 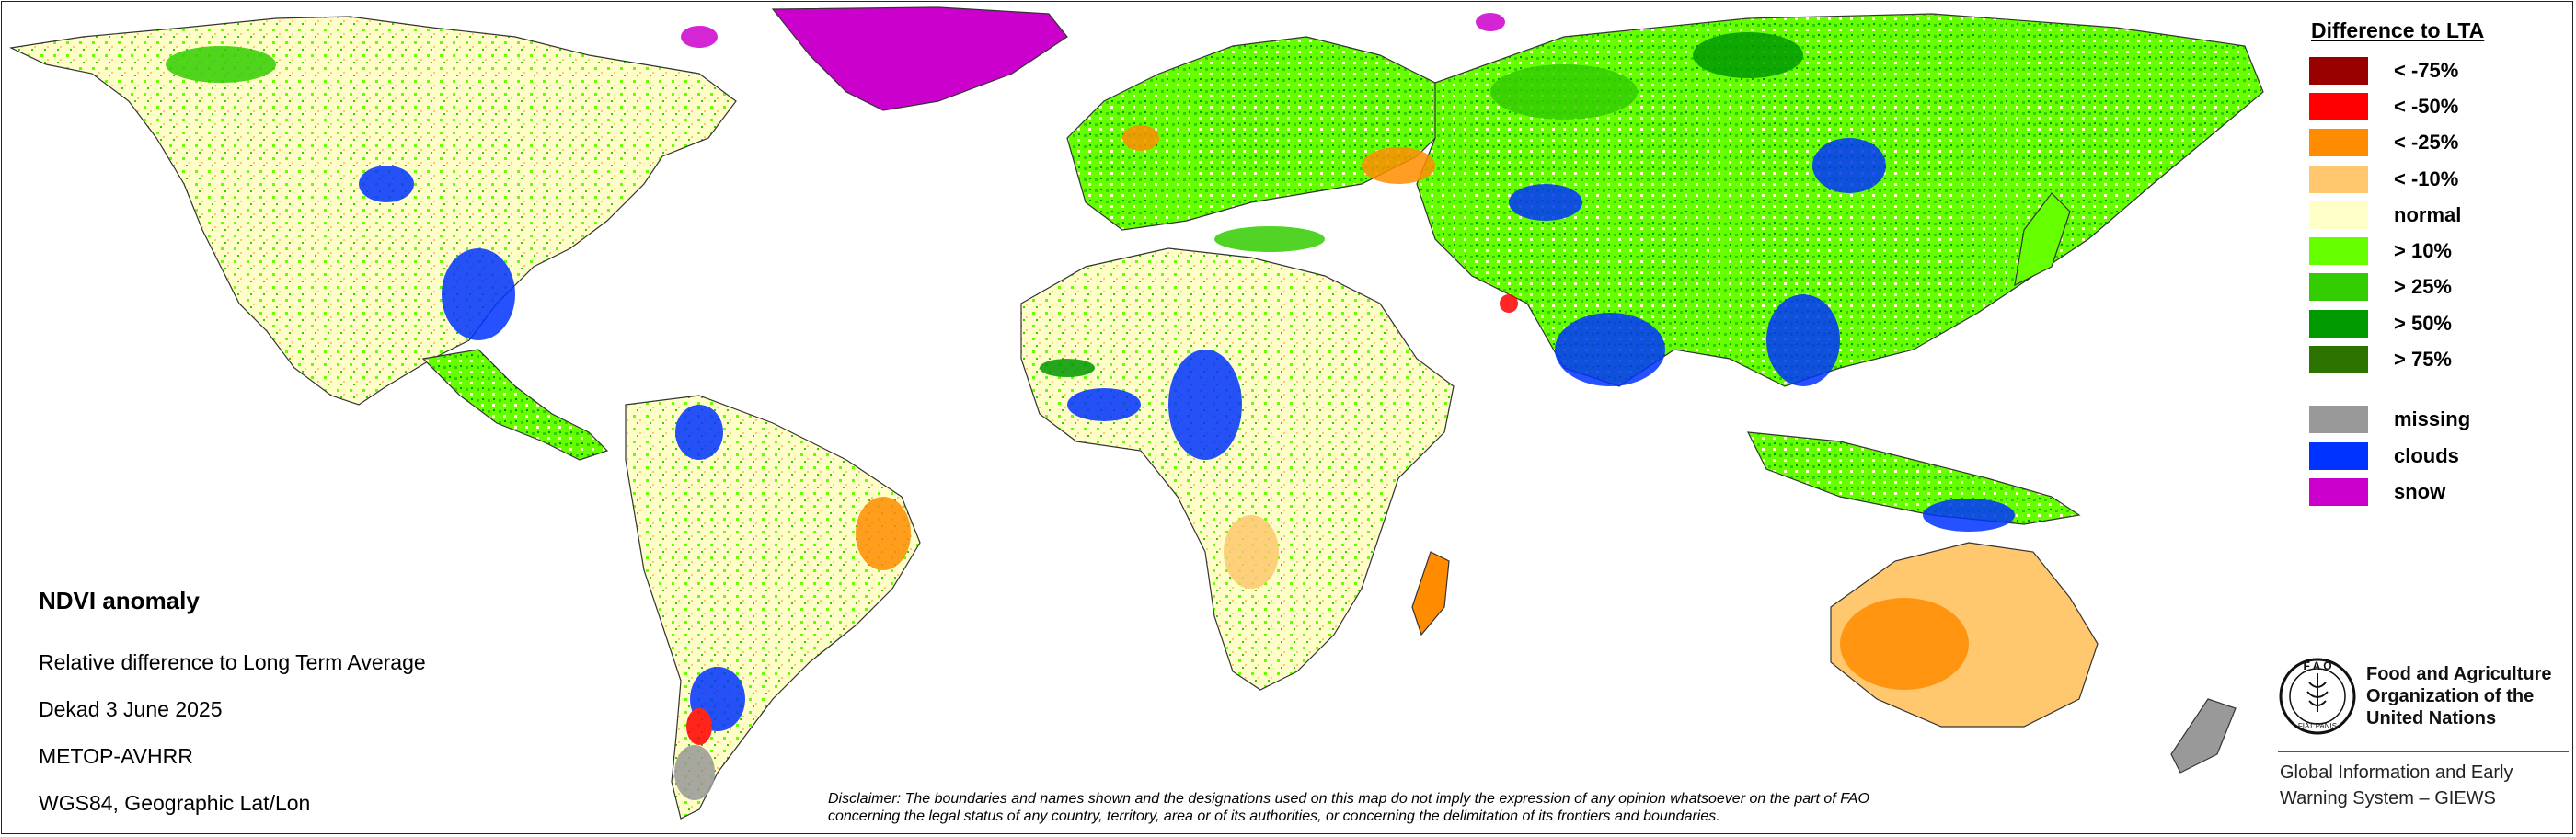 What do you see at coordinates (919, 58) in the screenshot?
I see `greenland` at bounding box center [919, 58].